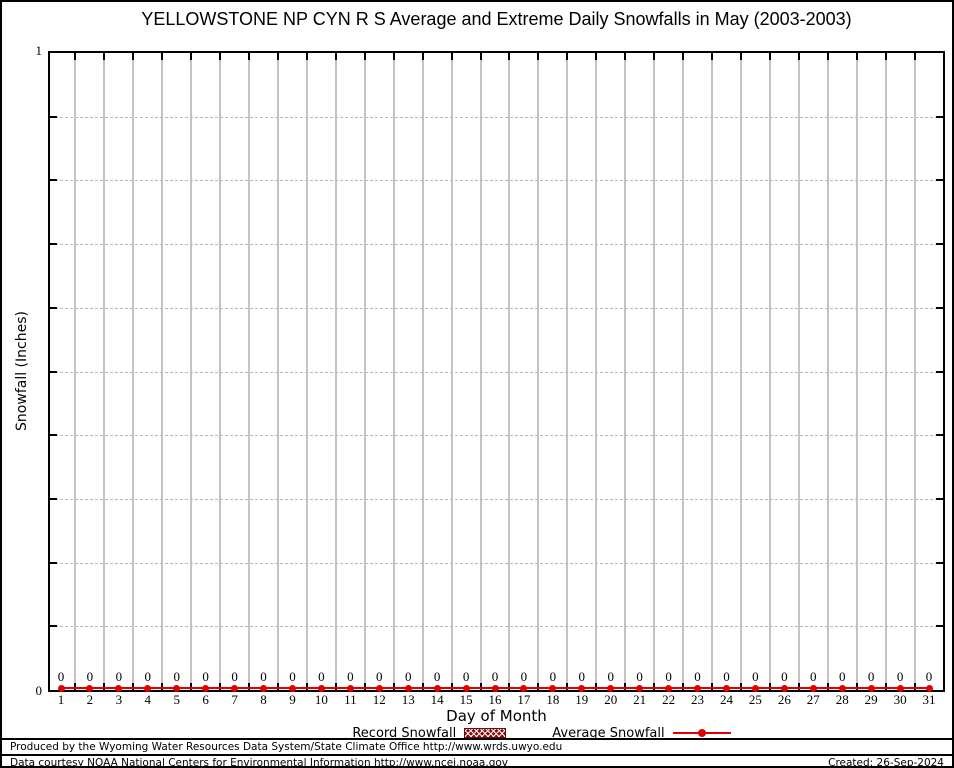 The height and width of the screenshot is (768, 954). Describe the element at coordinates (39, 690) in the screenshot. I see `y-tick-label-min: 0` at that location.